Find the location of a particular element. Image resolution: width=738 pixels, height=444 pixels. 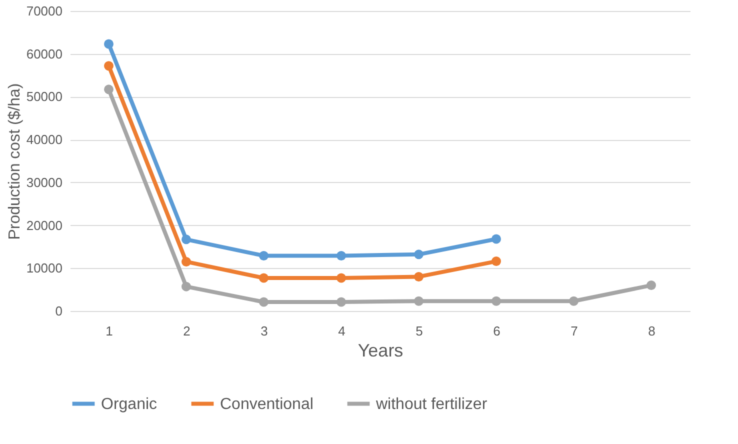

x-tick-label: 4 is located at coordinates (342, 331).